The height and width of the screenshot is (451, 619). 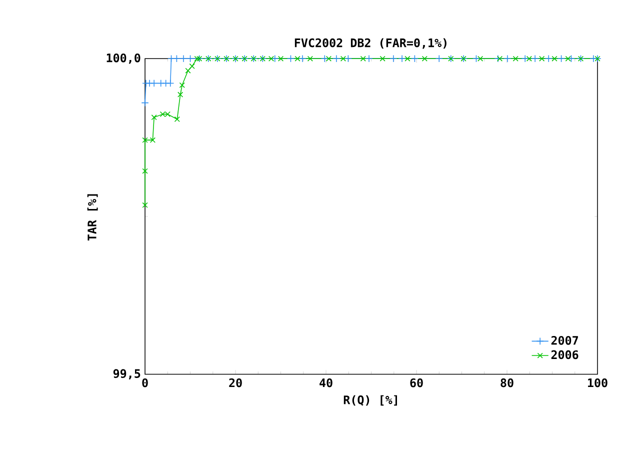 I want to click on y-tick-label: 99,5, so click(x=126, y=374).